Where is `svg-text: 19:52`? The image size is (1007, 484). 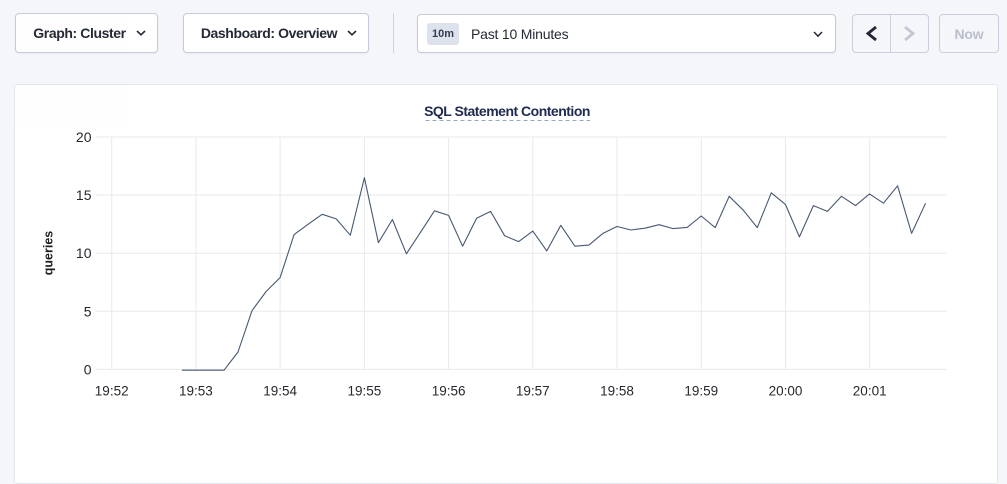
svg-text: 19:52 is located at coordinates (112, 391).